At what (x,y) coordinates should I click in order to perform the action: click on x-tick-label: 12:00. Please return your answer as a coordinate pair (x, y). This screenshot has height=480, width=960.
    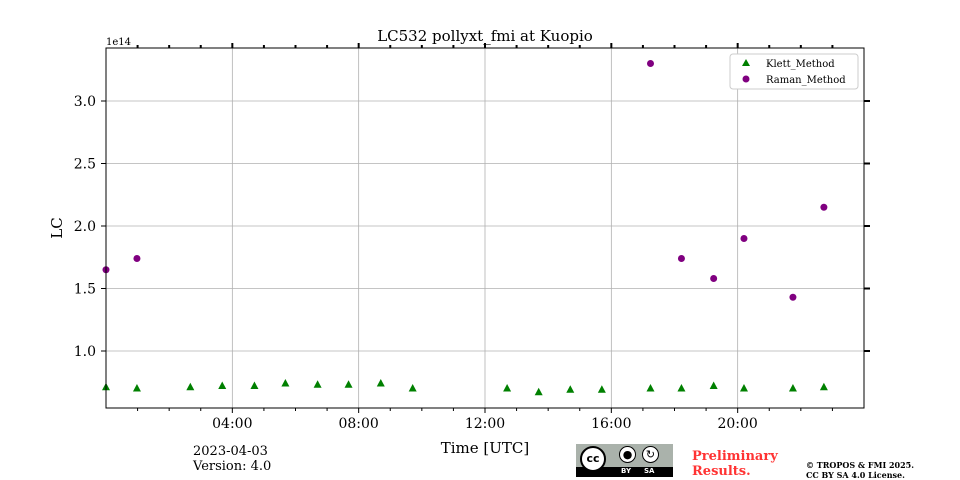
    Looking at the image, I should click on (485, 424).